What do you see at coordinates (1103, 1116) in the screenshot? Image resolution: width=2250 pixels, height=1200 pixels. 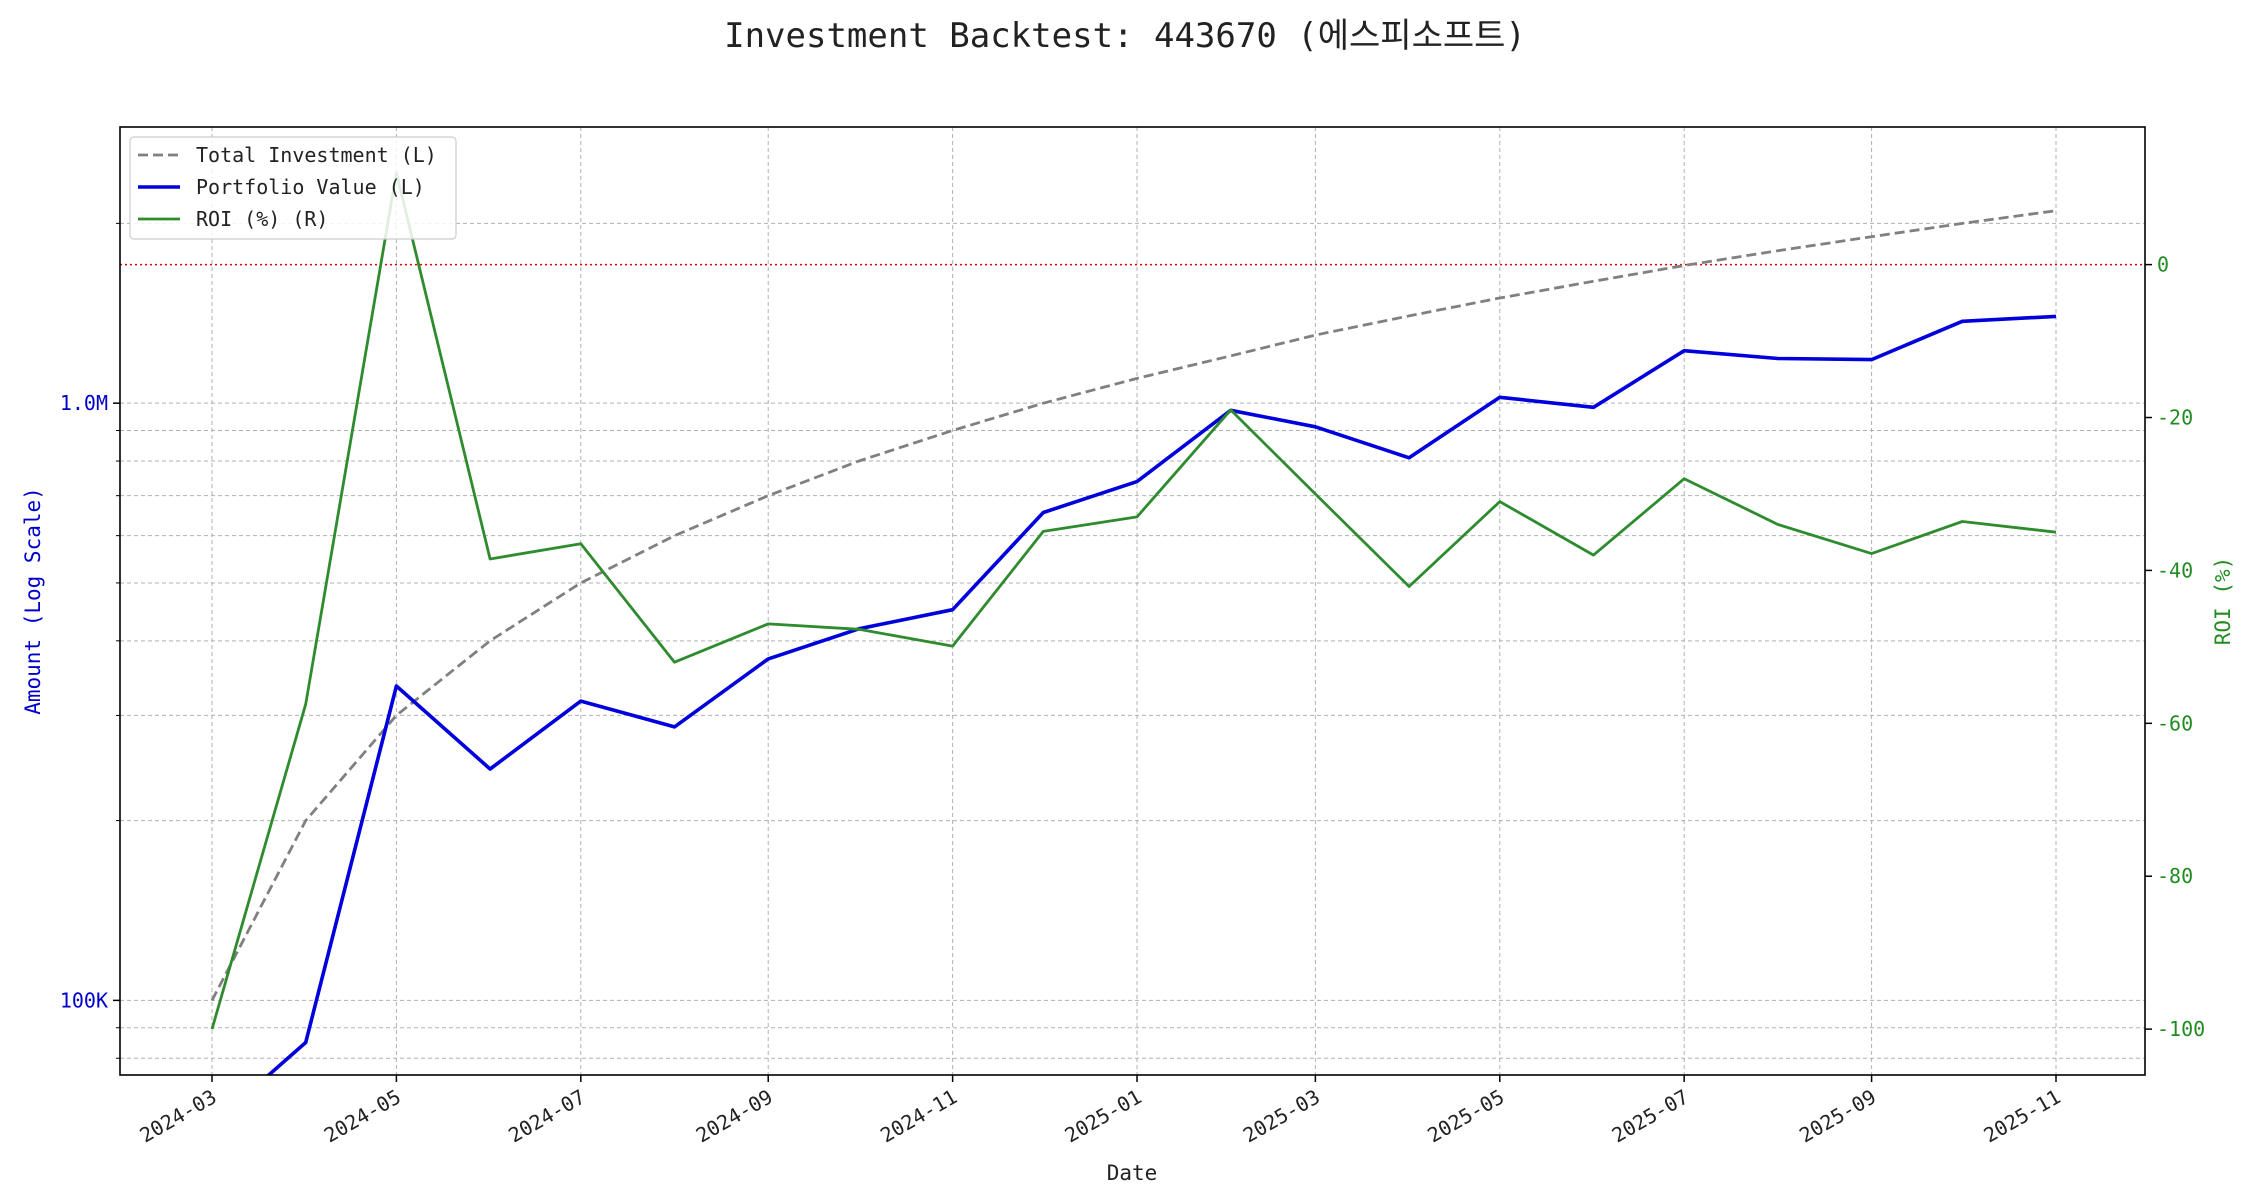 I see `x-tick-label: 2025-01` at bounding box center [1103, 1116].